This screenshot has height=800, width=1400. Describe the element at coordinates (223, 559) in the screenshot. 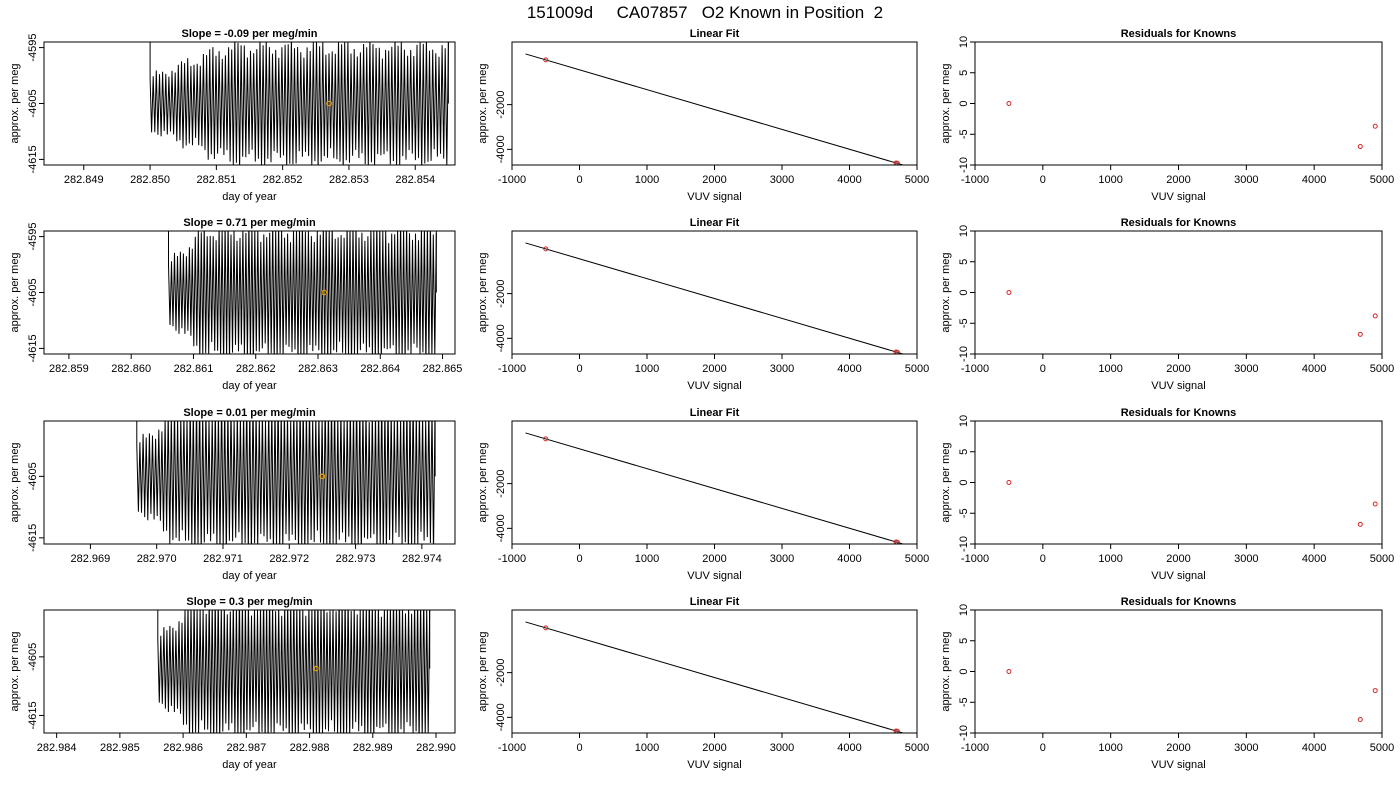

I see `x-tick-label: 282.971` at that location.